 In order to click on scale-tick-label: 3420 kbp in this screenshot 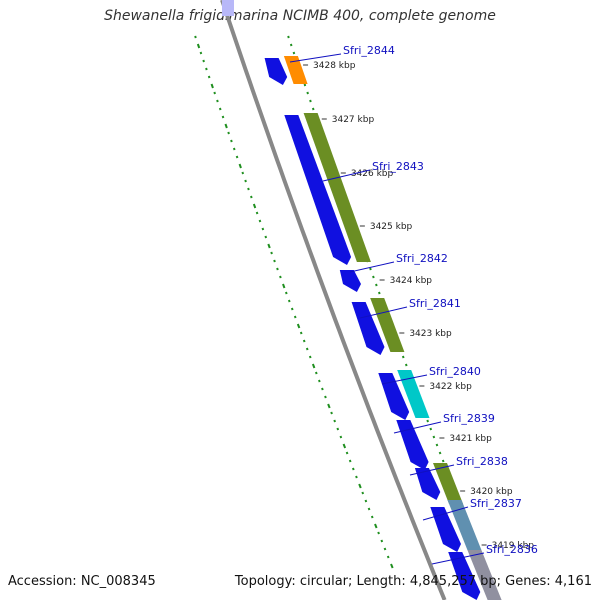, I will do `click(491, 492)`.